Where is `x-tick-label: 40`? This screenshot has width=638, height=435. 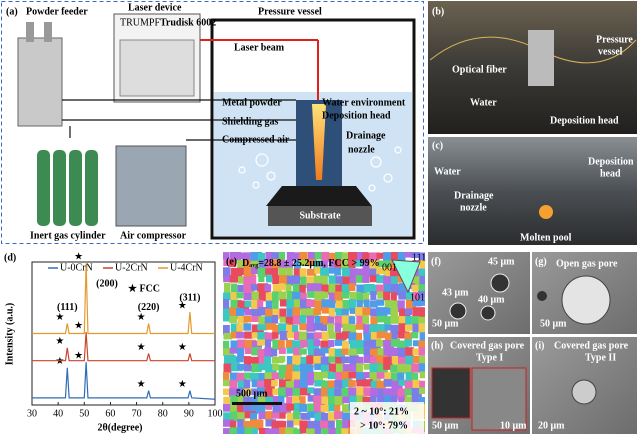
x-tick-label: 40 is located at coordinates (58, 413).